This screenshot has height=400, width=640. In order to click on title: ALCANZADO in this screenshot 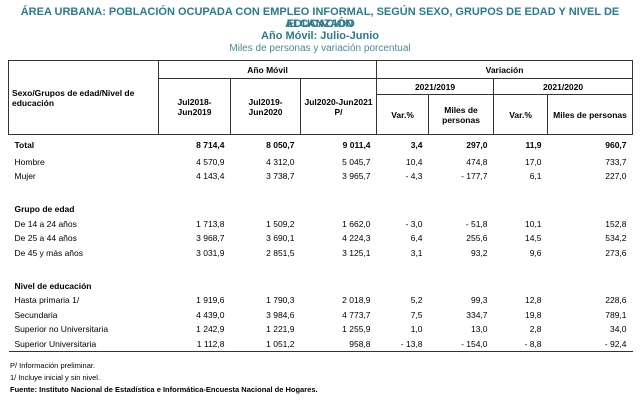, I will do `click(320, 24)`.